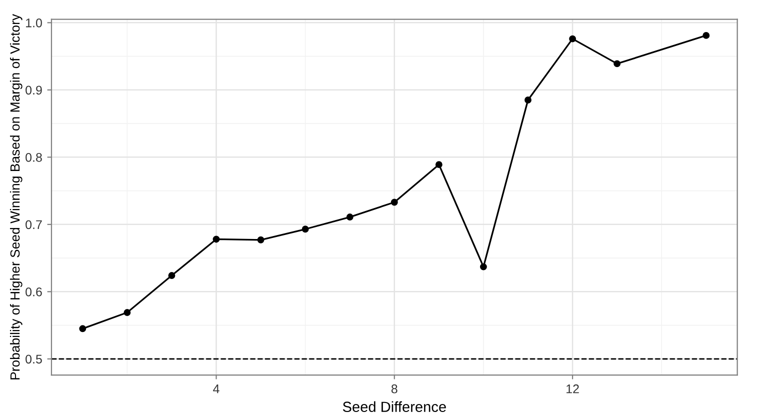 This screenshot has width=757, height=420. Describe the element at coordinates (216, 389) in the screenshot. I see `x-tick-label: 4` at that location.